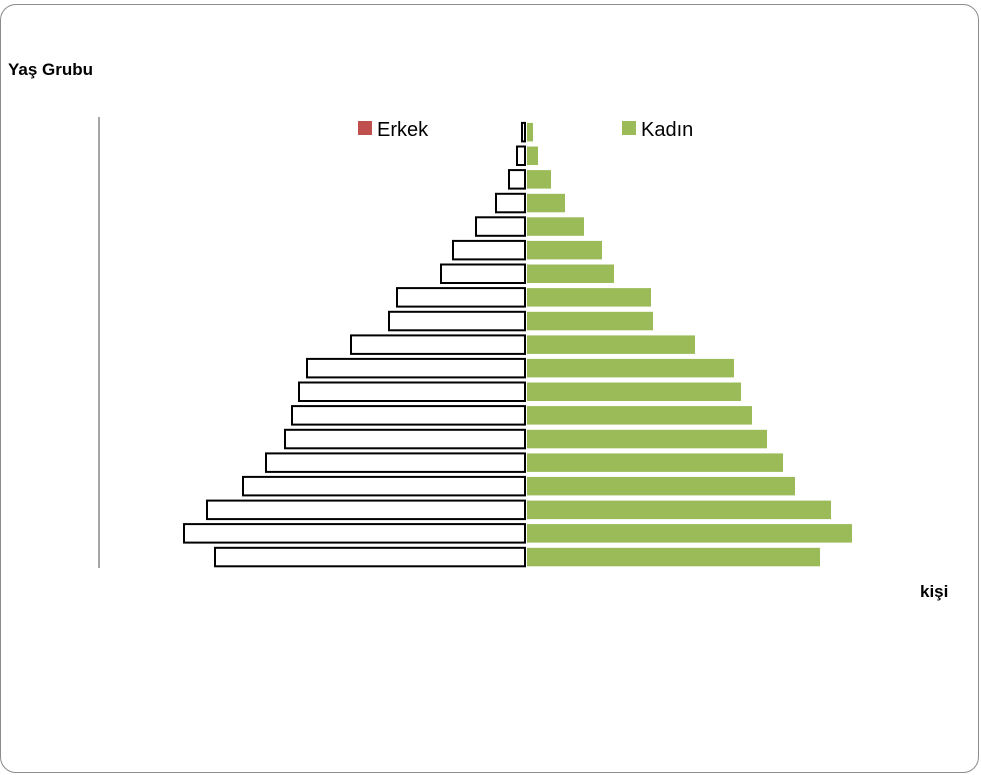 The width and height of the screenshot is (981, 775). What do you see at coordinates (365, 128) in the screenshot?
I see `legend-swatch-erkek` at bounding box center [365, 128].